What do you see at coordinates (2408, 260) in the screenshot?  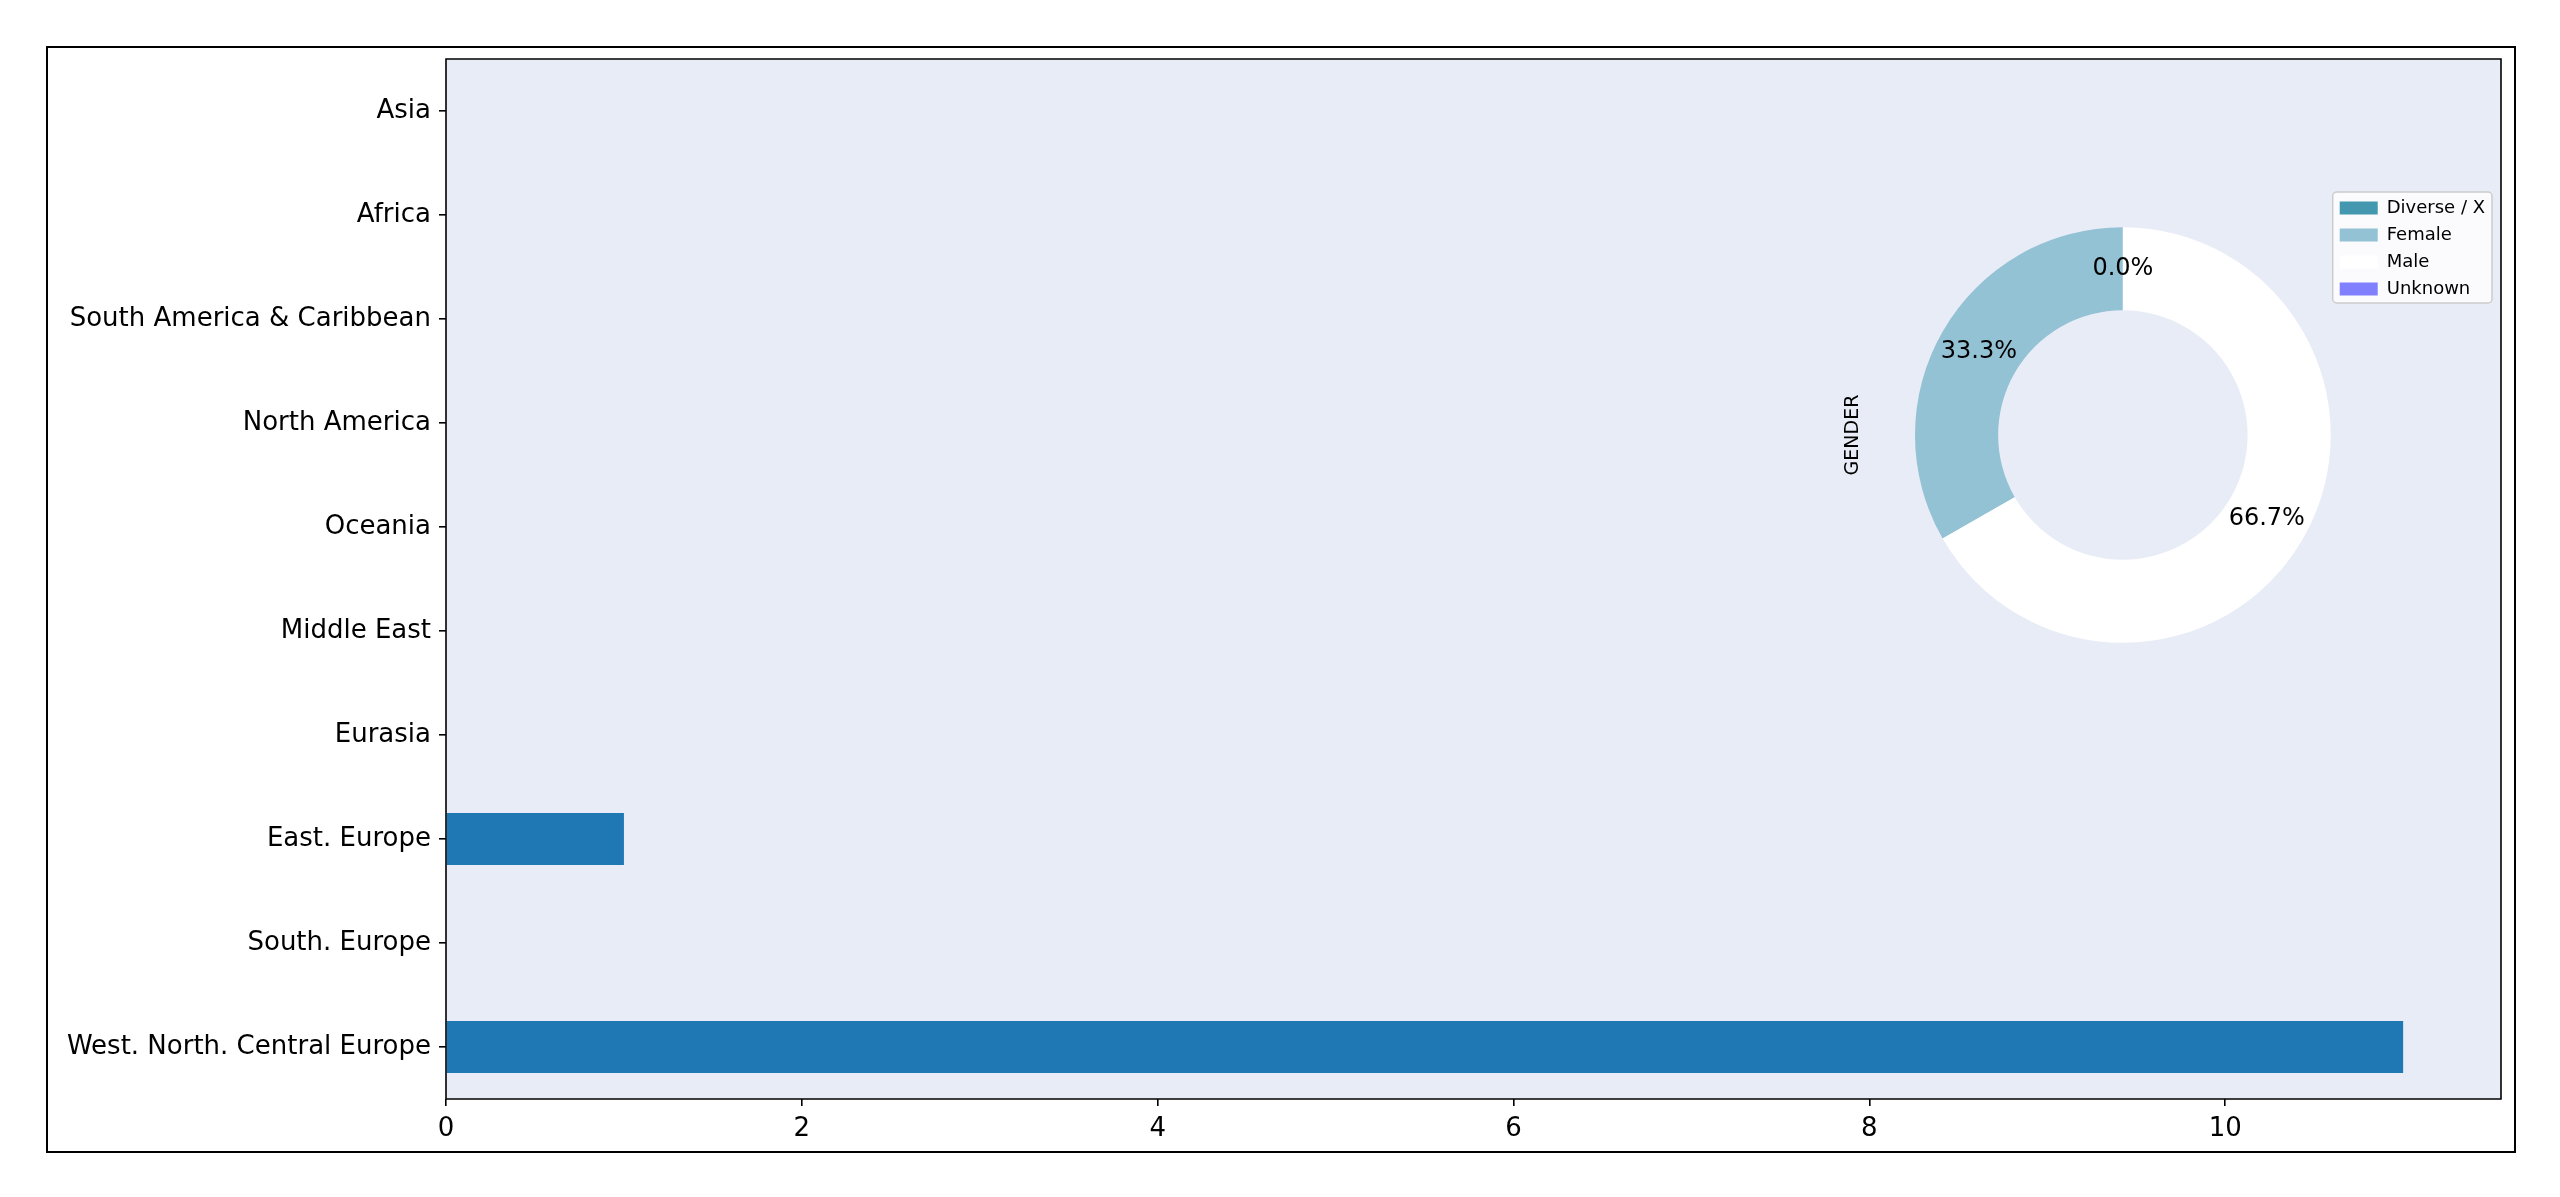 I see `slice-label: Male` at bounding box center [2408, 260].